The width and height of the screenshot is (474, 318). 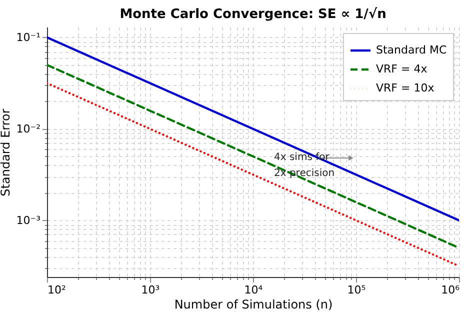 I want to click on x-tick-label: 10⁴, so click(x=254, y=290).